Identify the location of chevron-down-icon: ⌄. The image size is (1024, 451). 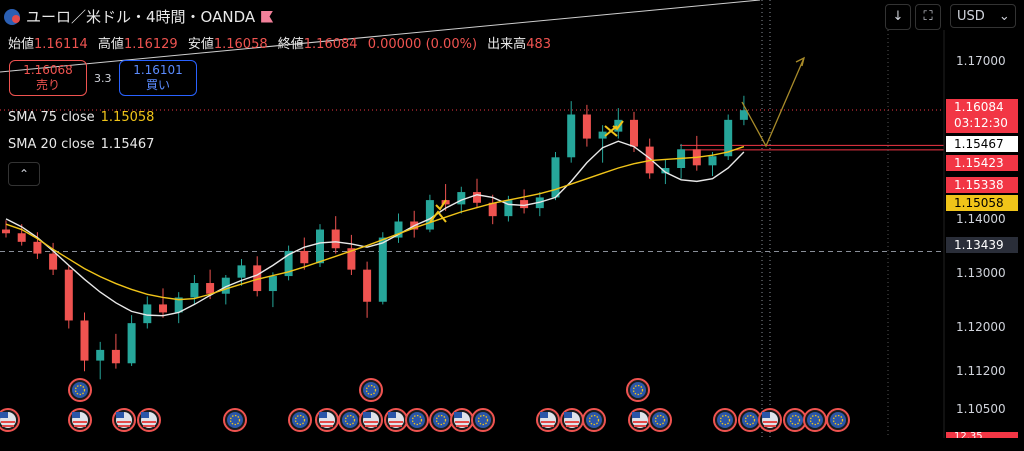
(1004, 16).